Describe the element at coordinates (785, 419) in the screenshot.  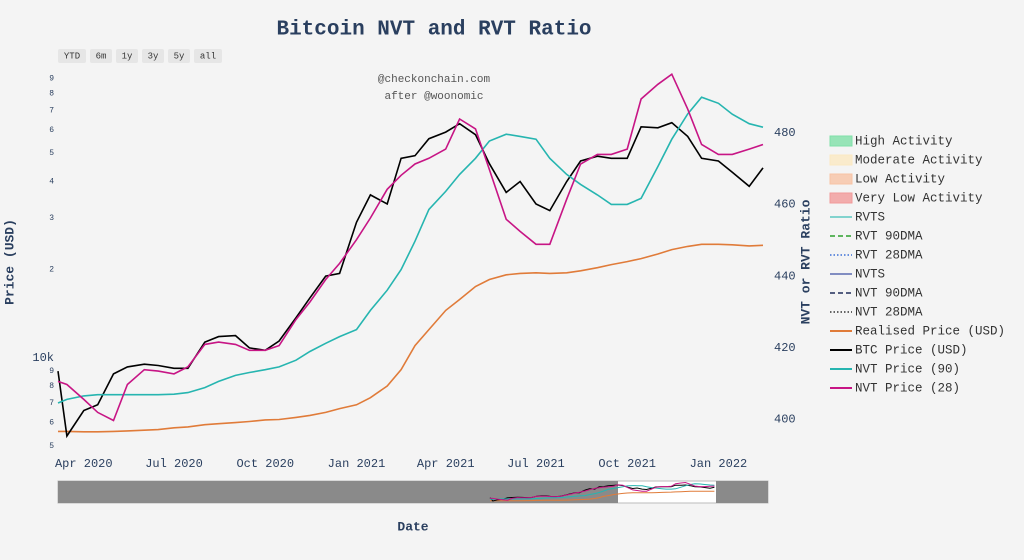
I see `y2-tick-label: 400` at that location.